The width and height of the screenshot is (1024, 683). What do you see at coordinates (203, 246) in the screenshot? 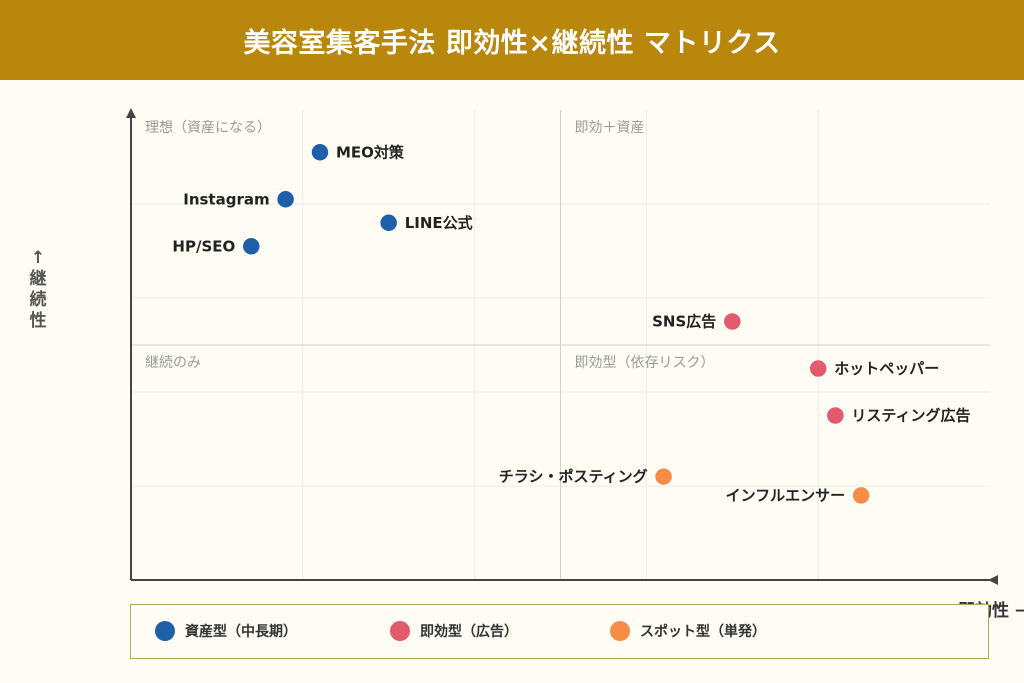
I see `data-label: HP/SEO` at bounding box center [203, 246].